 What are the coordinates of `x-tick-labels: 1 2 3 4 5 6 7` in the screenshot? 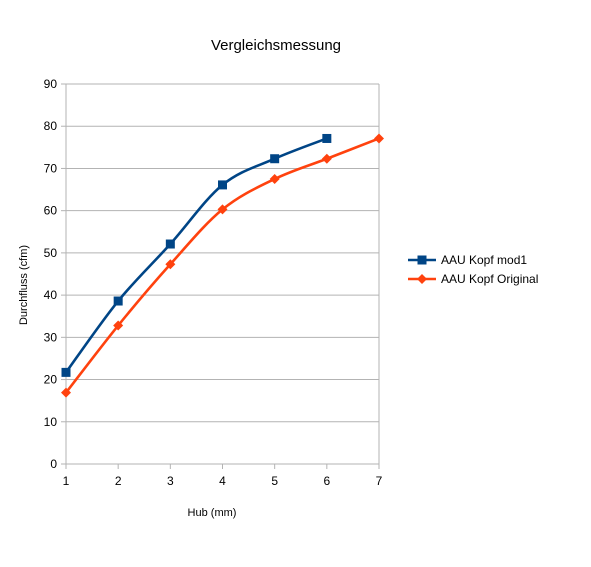 It's located at (223, 481).